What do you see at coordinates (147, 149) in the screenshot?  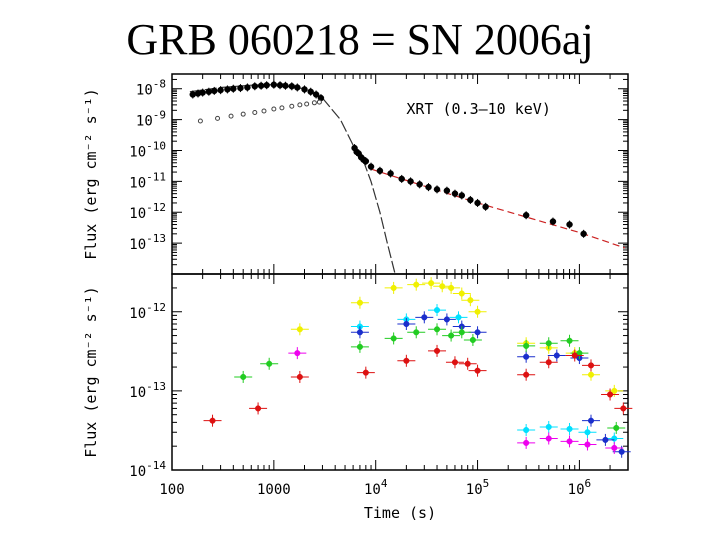 I see `y-tick-label: 10-10` at bounding box center [147, 149].